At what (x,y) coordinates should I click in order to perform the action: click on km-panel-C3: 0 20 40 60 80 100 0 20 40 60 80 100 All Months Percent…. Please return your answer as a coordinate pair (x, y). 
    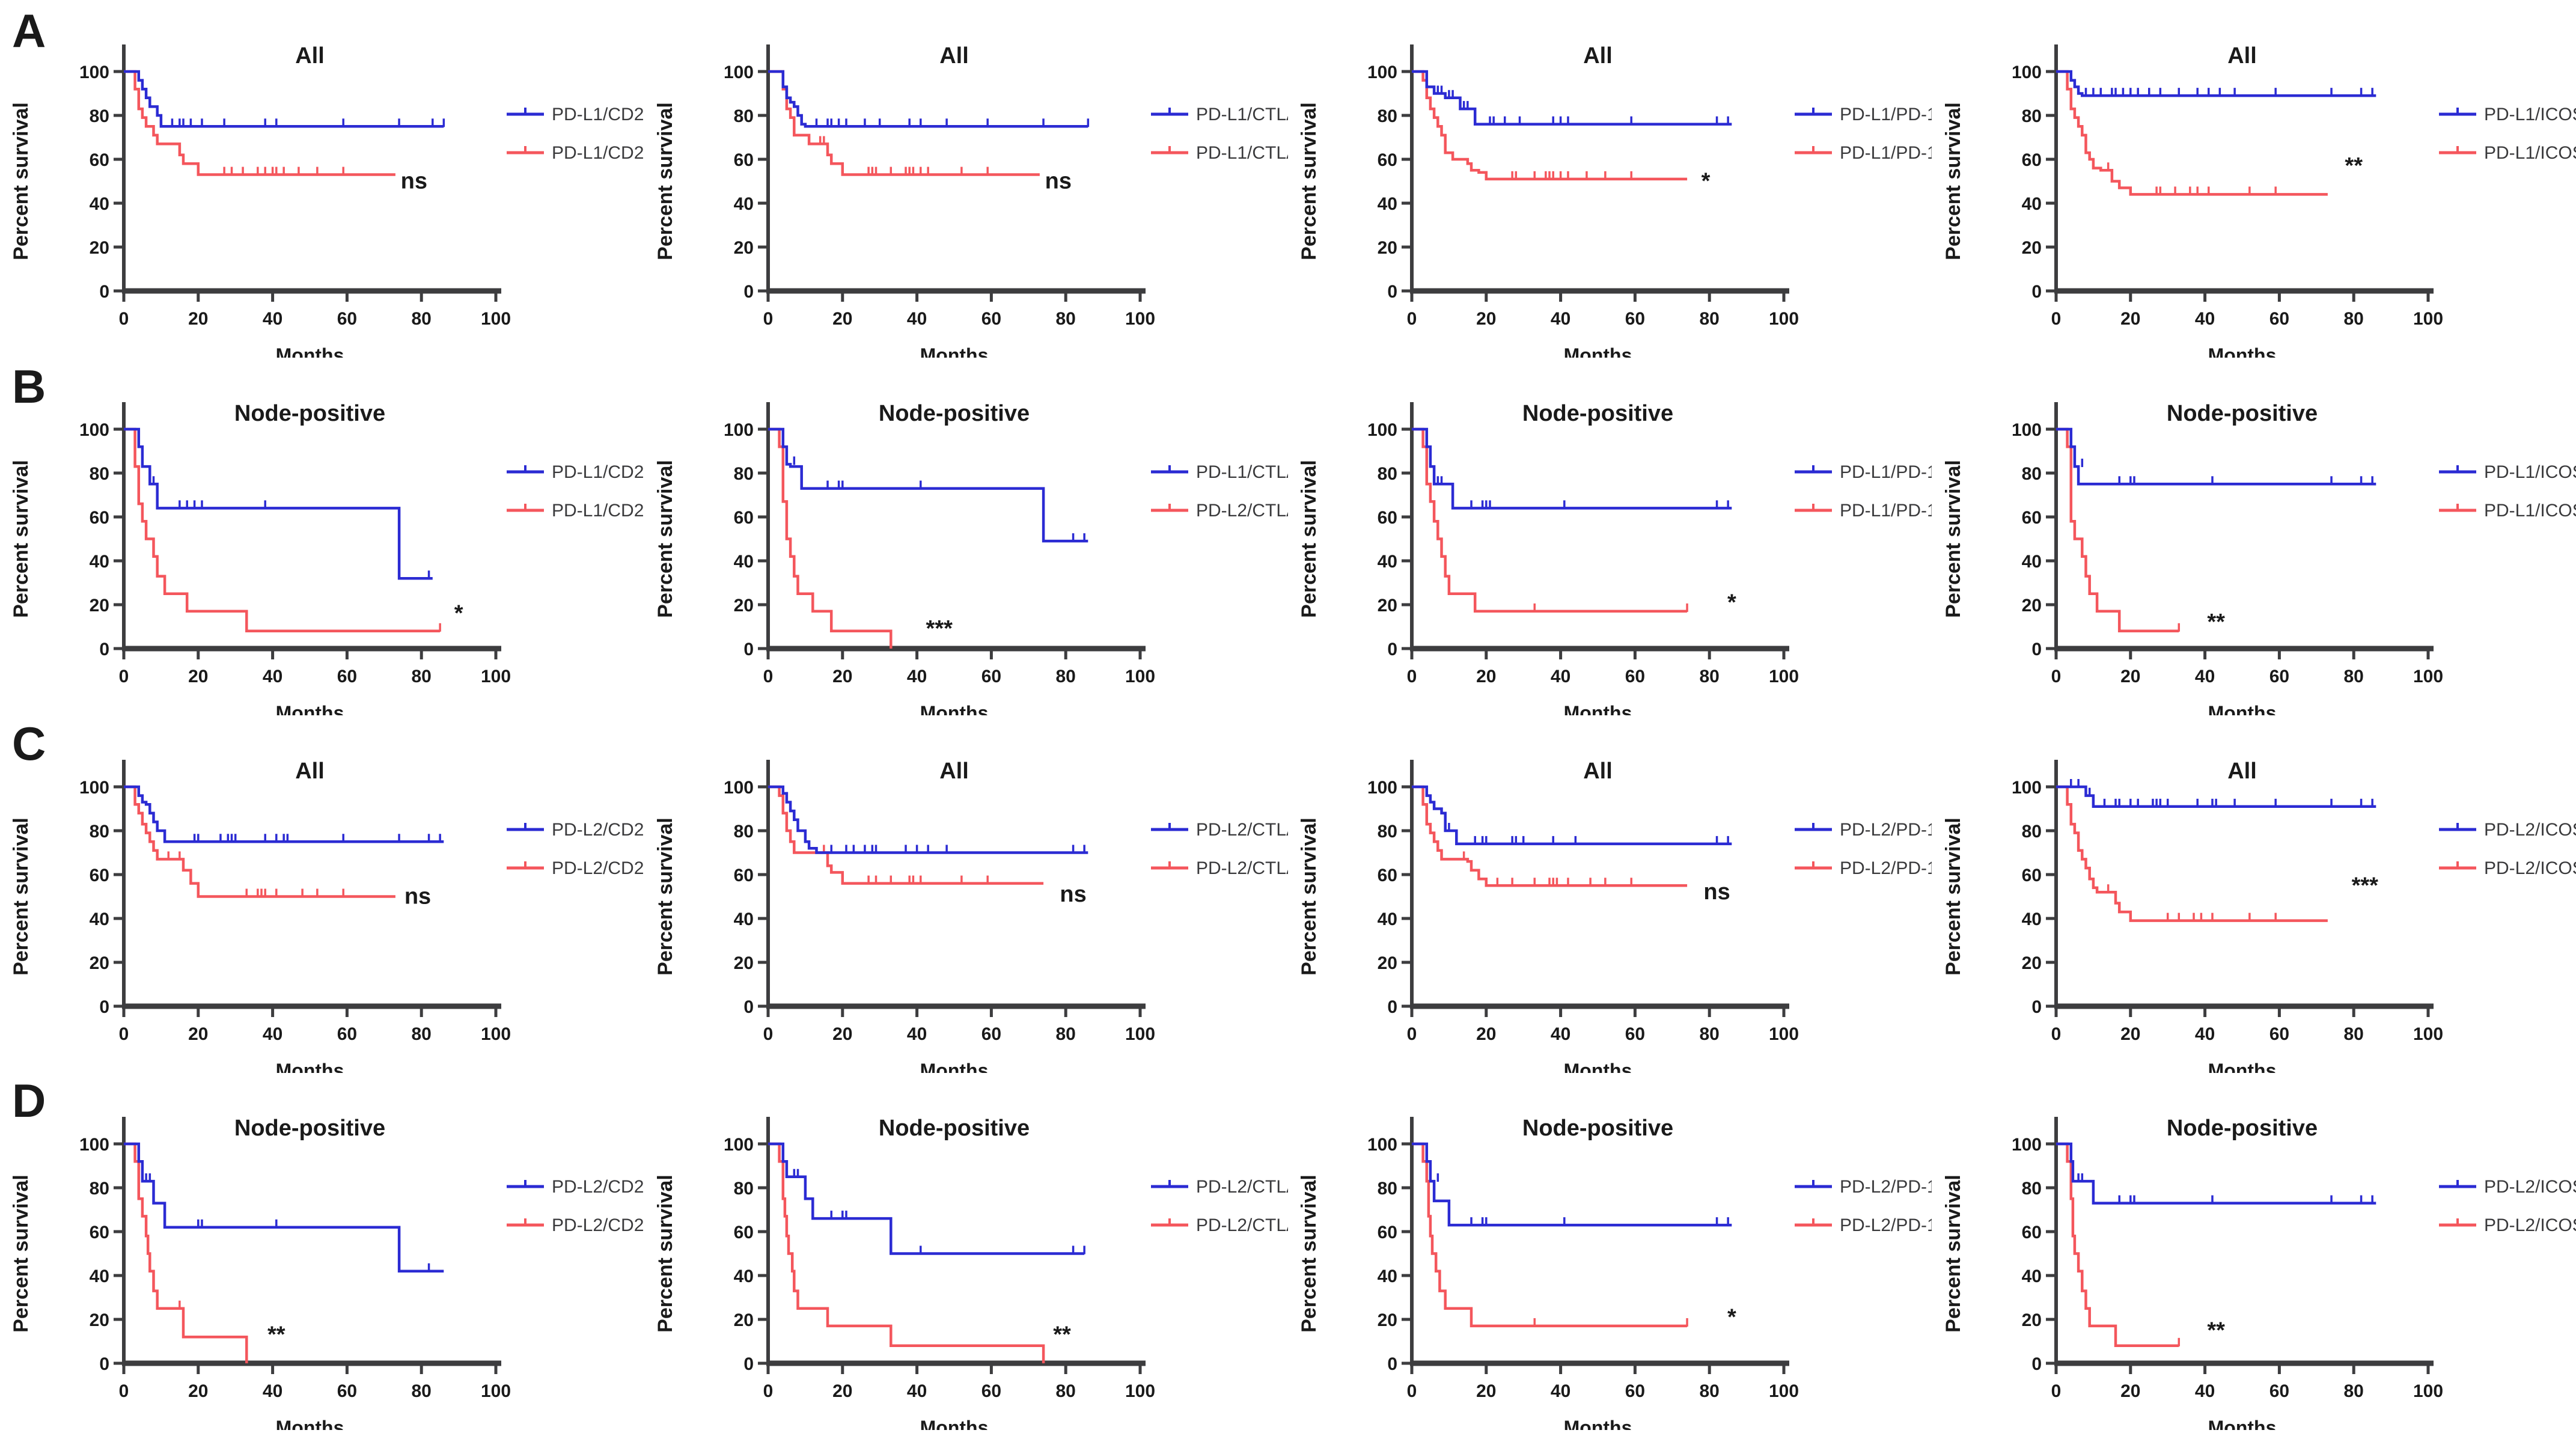
    Looking at the image, I should click on (1632, 898).